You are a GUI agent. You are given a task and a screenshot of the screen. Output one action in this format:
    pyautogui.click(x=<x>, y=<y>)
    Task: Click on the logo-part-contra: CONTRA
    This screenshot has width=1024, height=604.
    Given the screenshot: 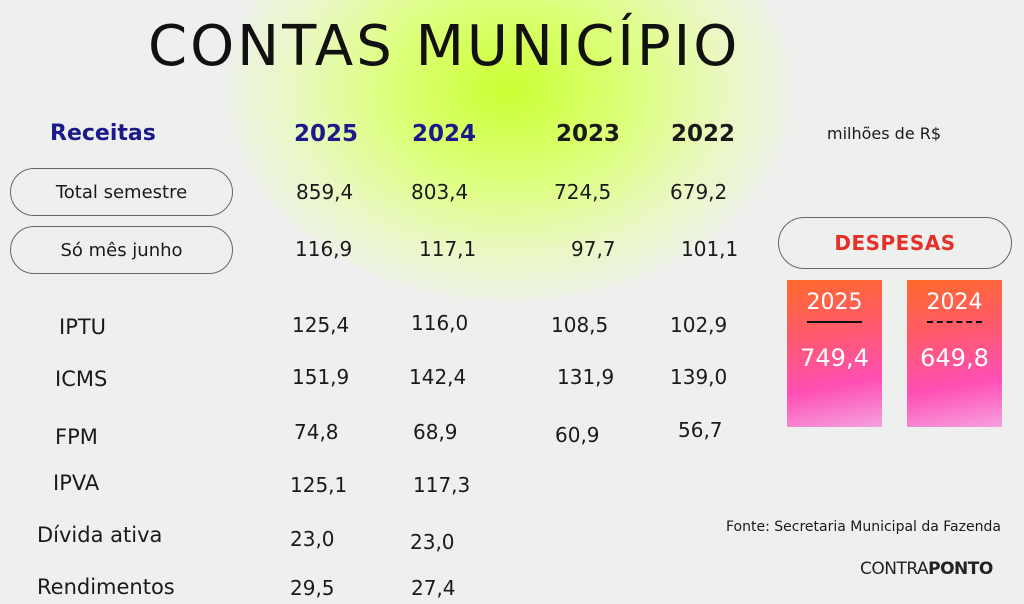 What is the action you would take?
    pyautogui.click(x=894, y=569)
    